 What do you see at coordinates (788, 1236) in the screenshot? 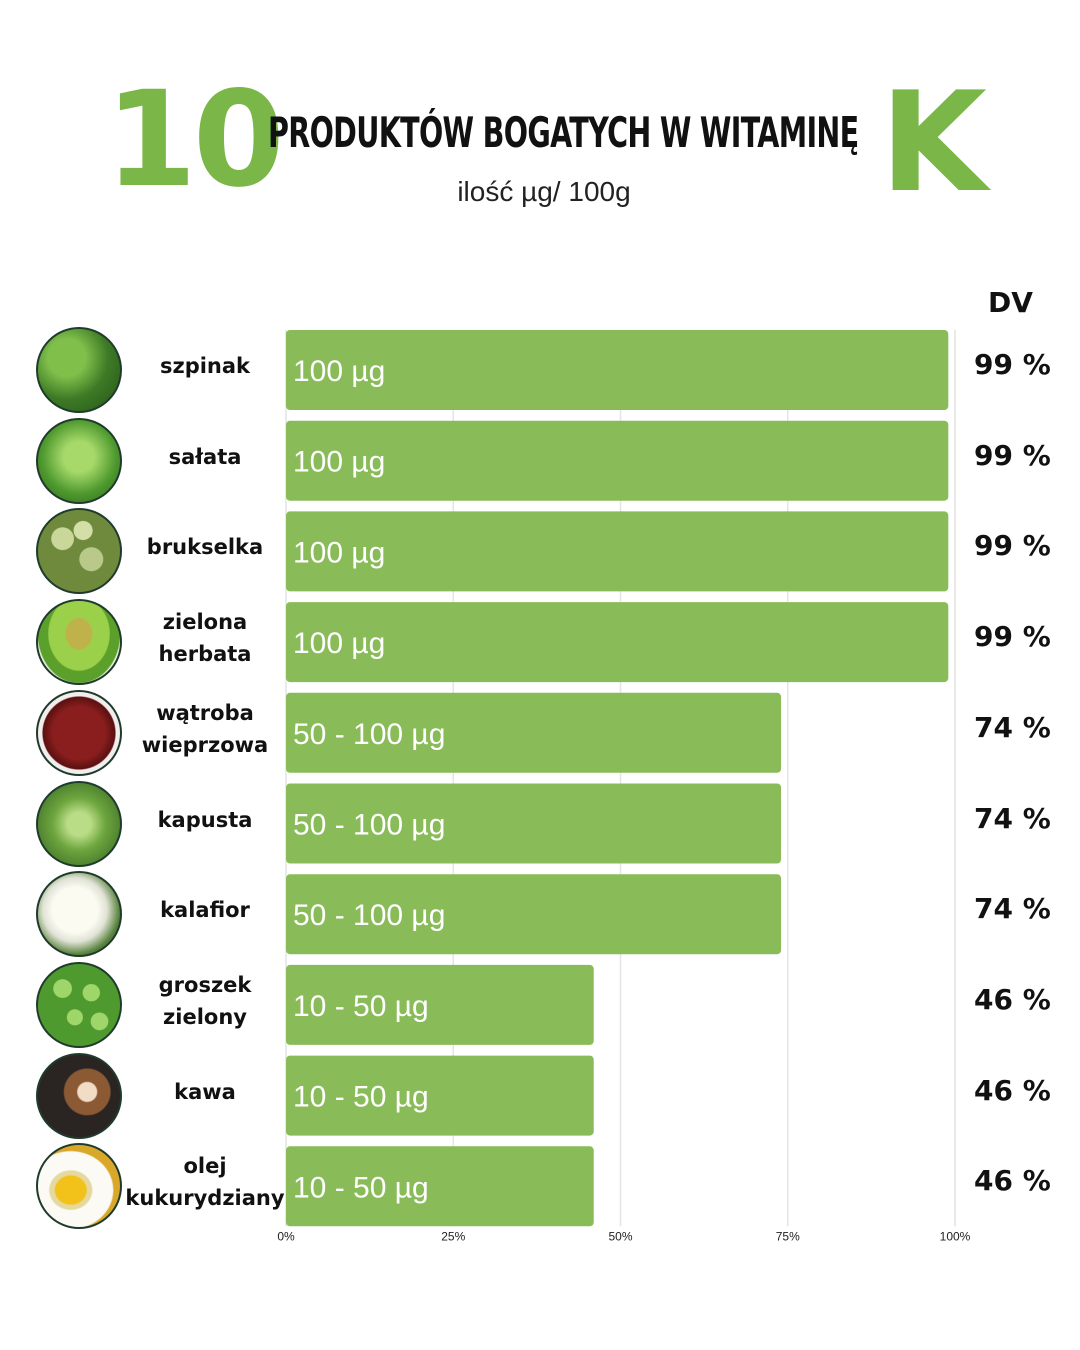
I see `x-tick-label: 75%` at bounding box center [788, 1236].